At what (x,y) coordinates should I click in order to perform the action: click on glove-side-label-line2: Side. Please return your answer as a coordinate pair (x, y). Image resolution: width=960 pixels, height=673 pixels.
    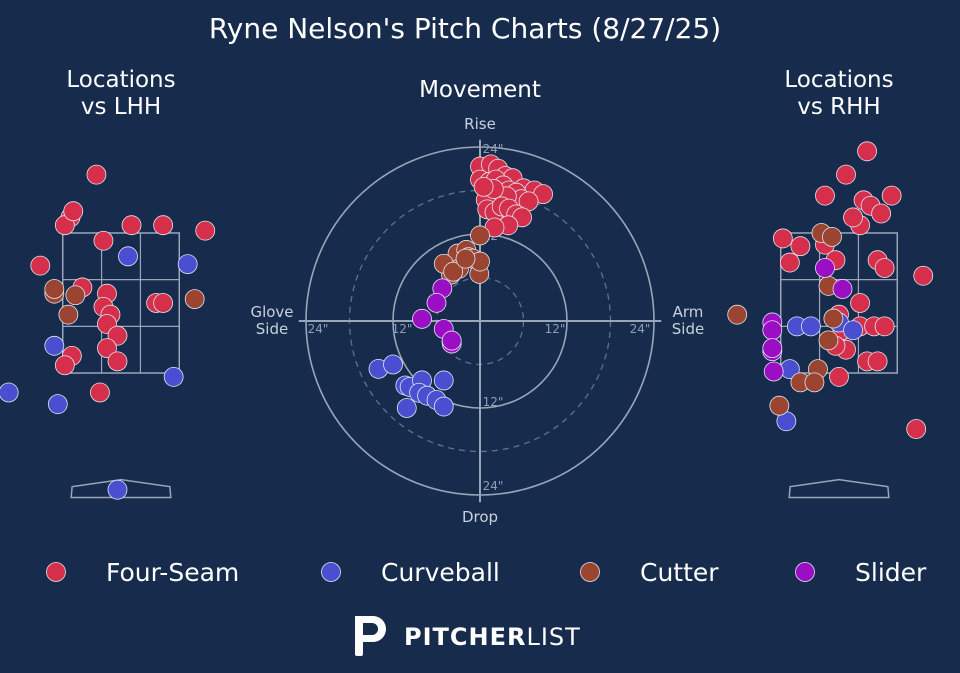
    Looking at the image, I should click on (272, 329).